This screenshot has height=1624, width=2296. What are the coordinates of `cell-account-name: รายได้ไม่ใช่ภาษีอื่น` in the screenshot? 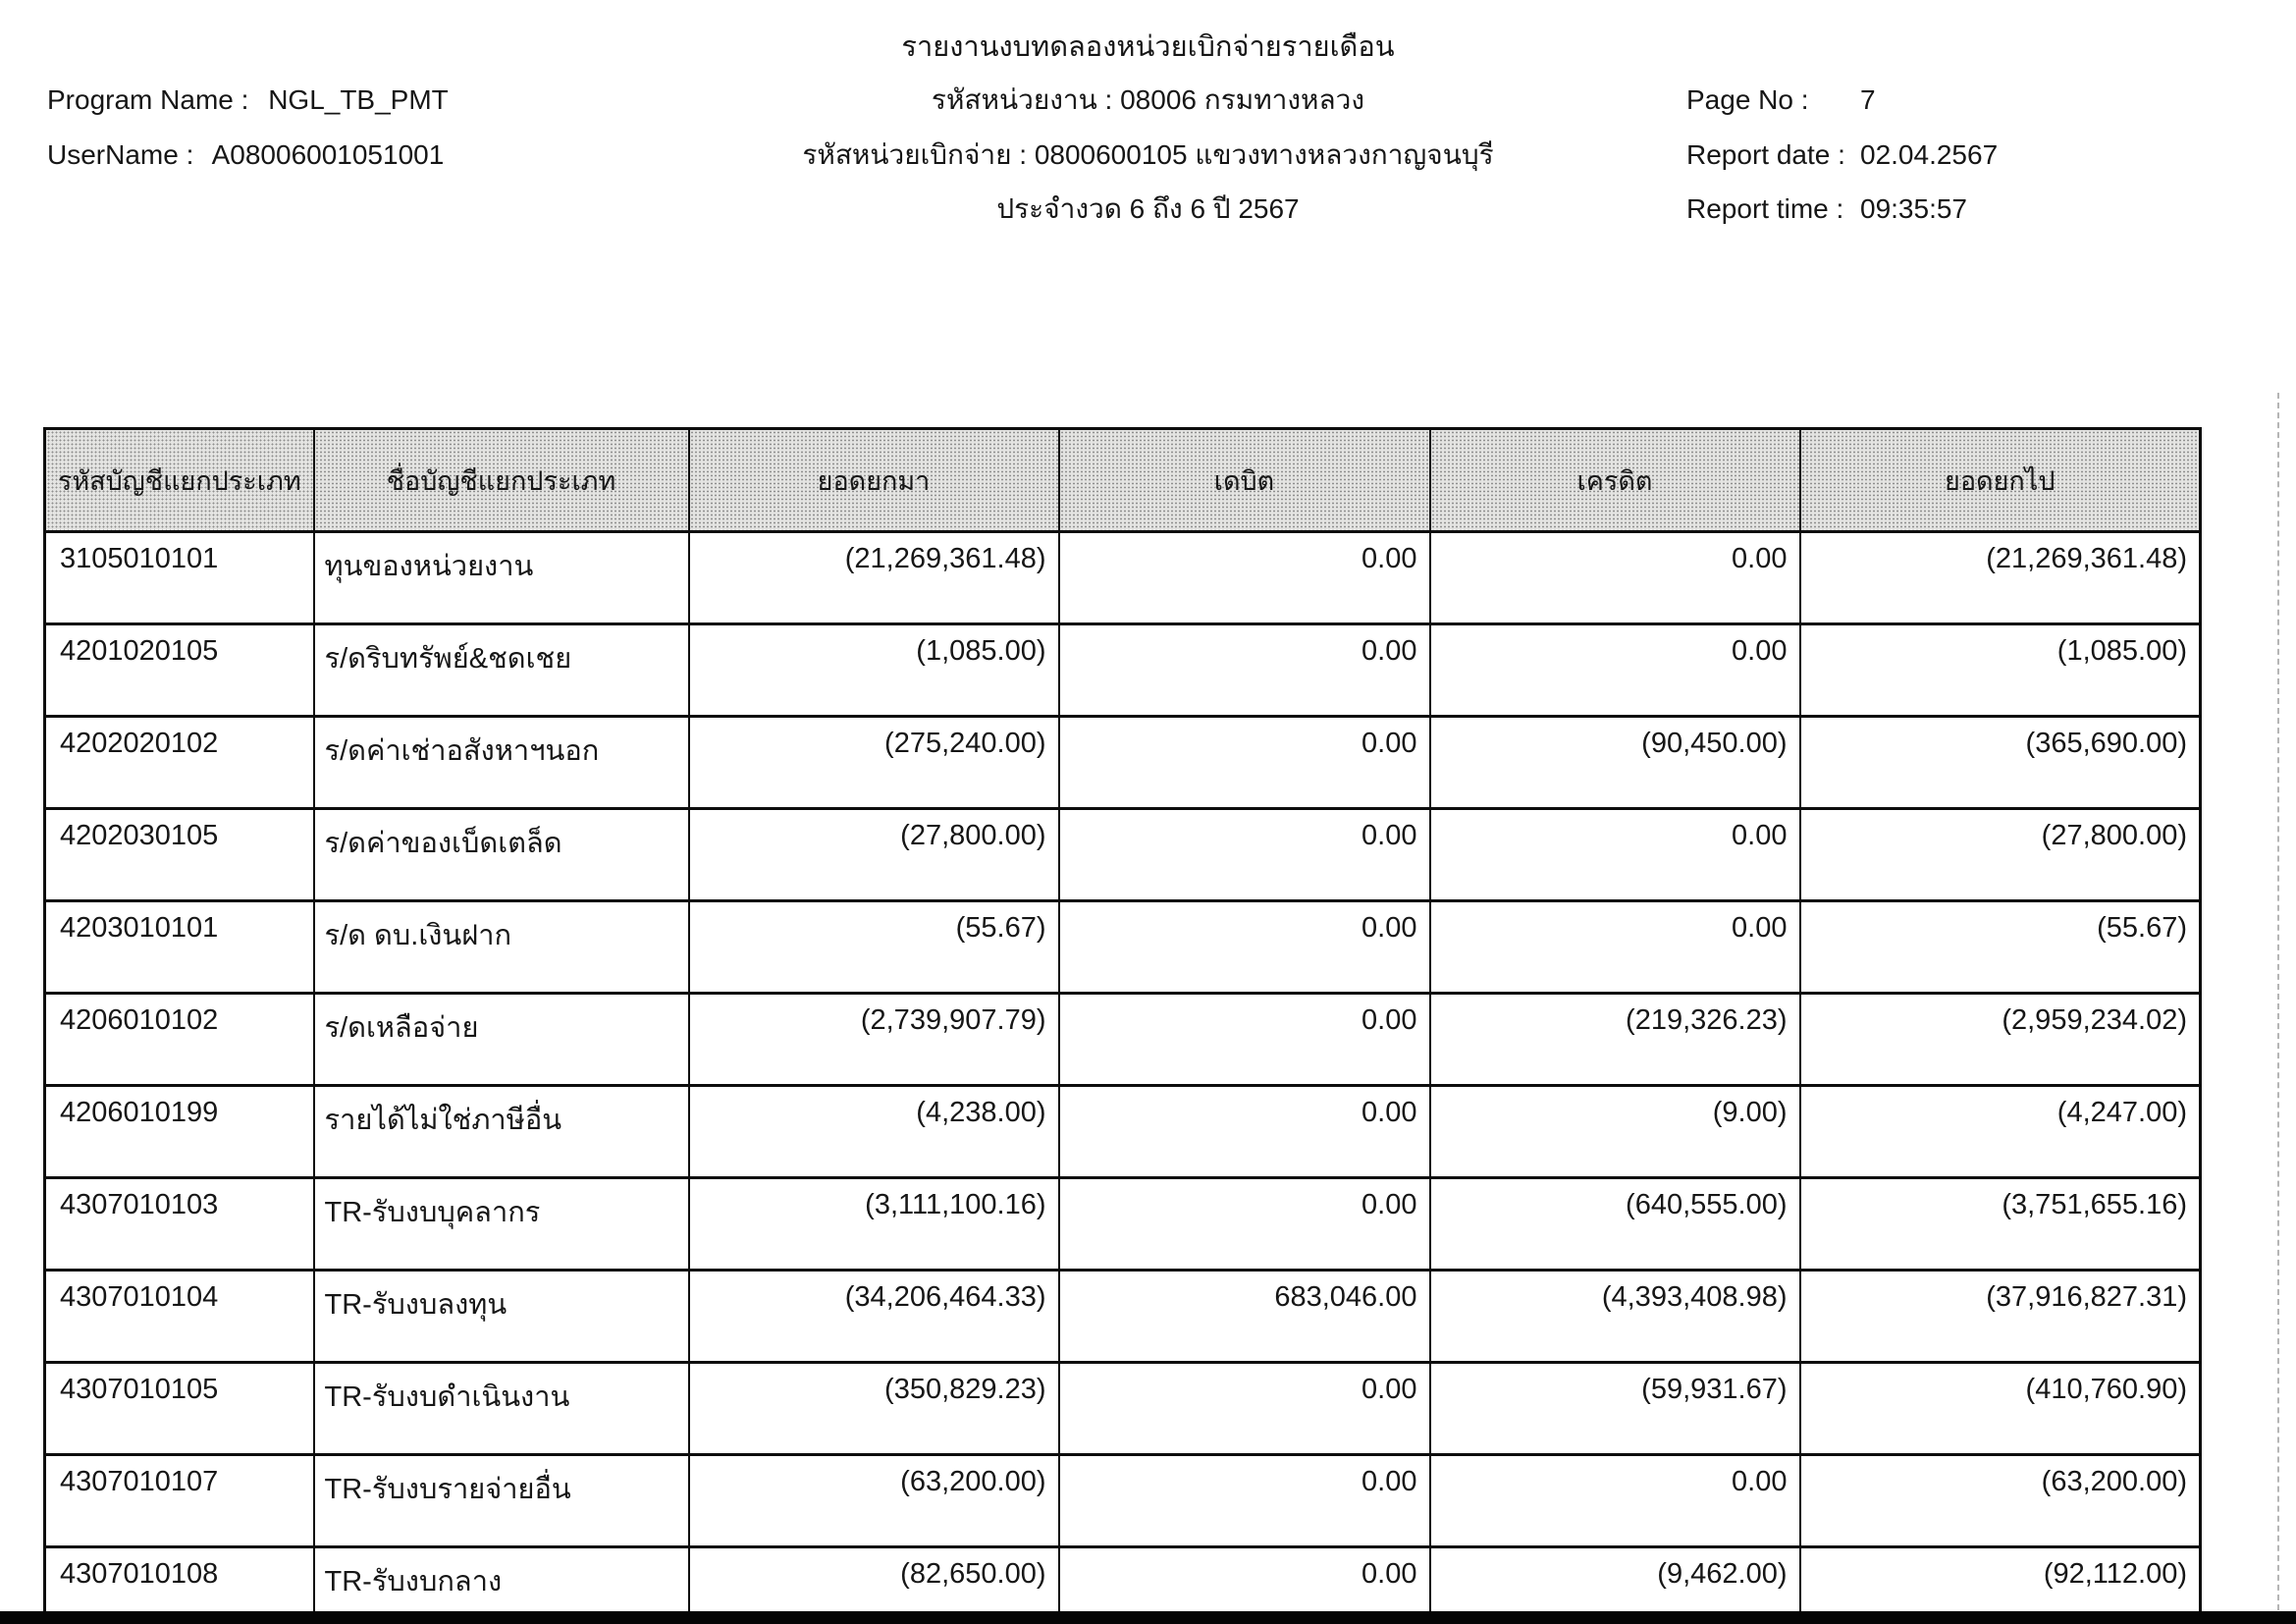 It's located at (501, 1131).